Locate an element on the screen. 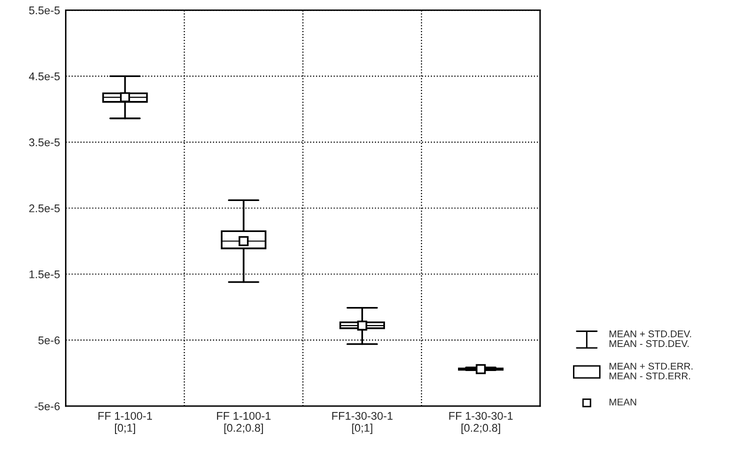  y-tick-label: 4.5e-5 is located at coordinates (44, 76).